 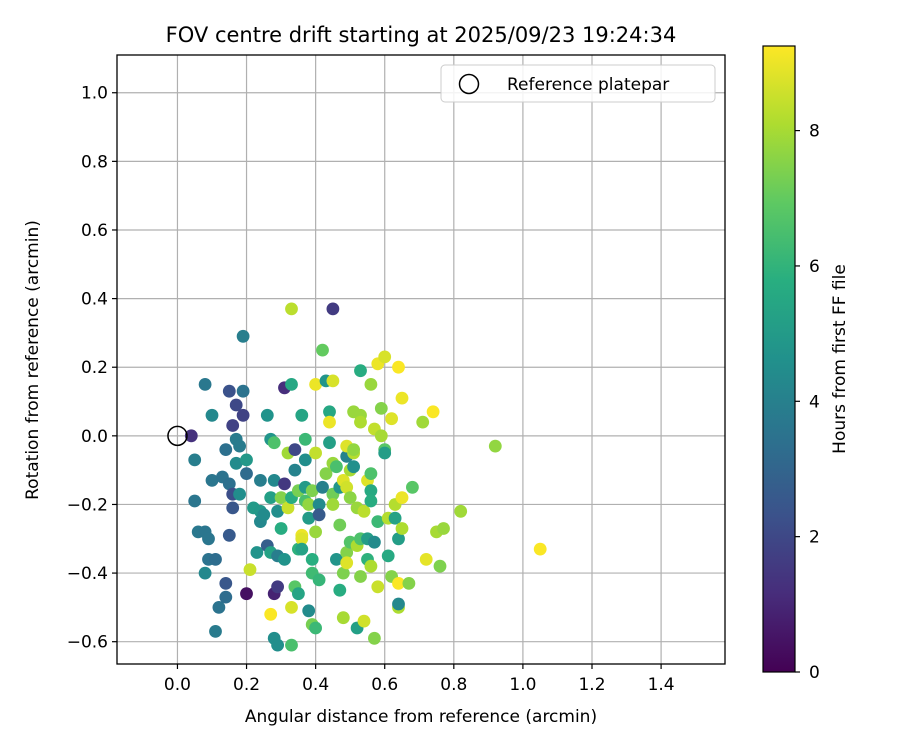 What do you see at coordinates (87, 574) in the screenshot?
I see `y-tick-label: −0.4` at bounding box center [87, 574].